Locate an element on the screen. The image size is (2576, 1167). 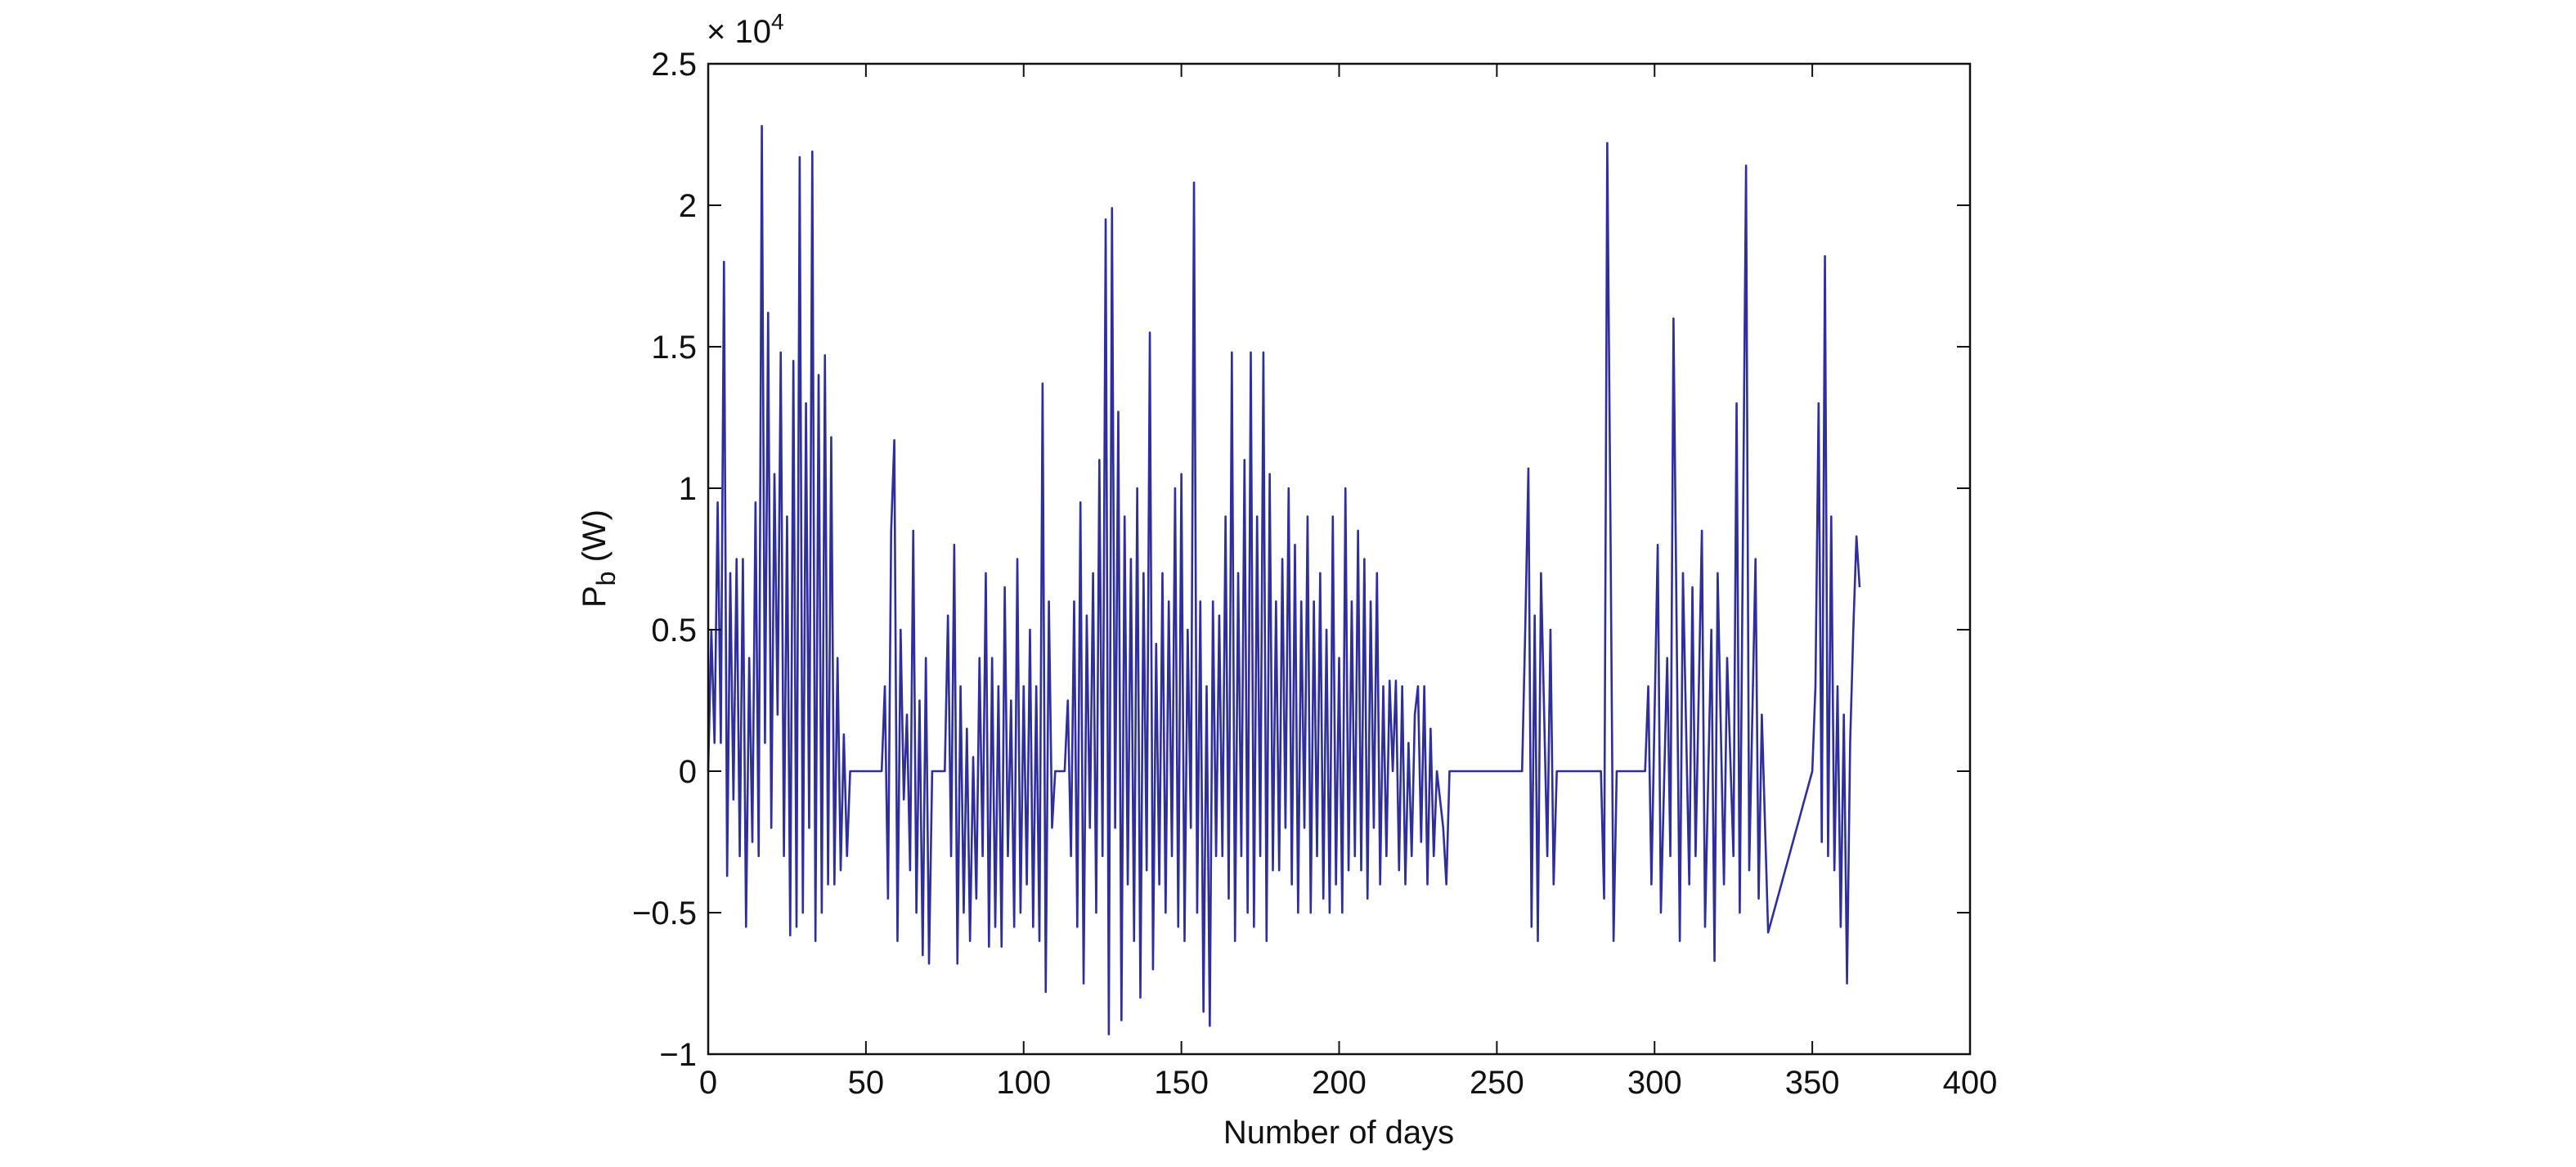
y-axis-label-sub: b is located at coordinates (606, 579).